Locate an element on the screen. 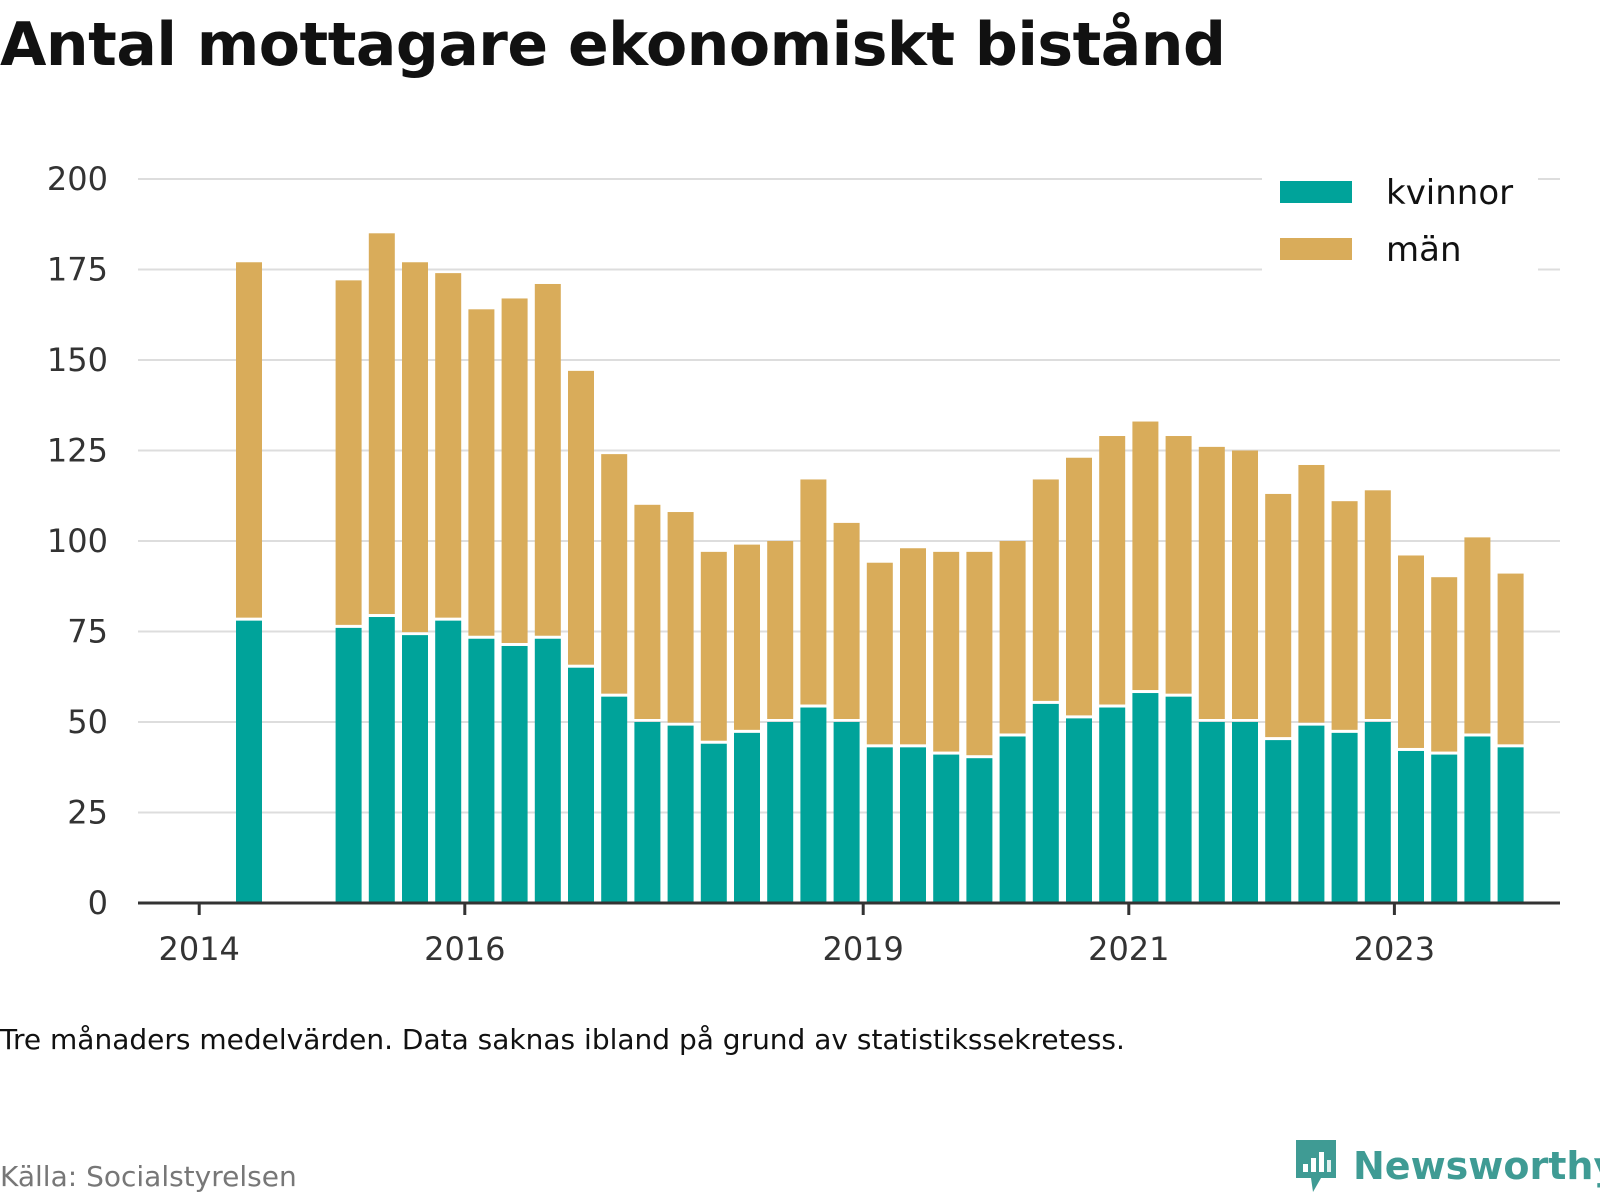  legend-label-kvinnor: kvinnor is located at coordinates (1449, 193).